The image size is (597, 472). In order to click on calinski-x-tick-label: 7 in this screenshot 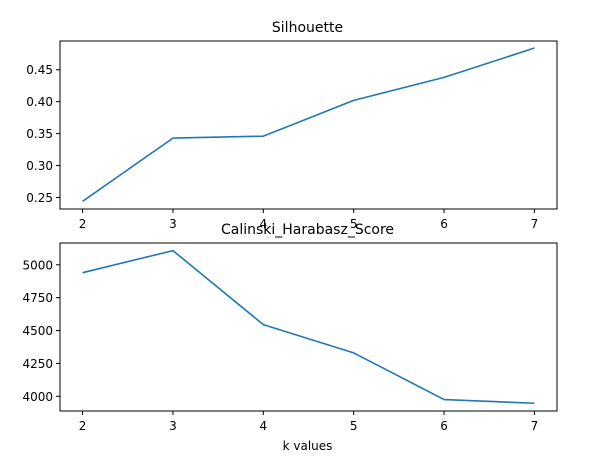, I will do `click(535, 426)`.